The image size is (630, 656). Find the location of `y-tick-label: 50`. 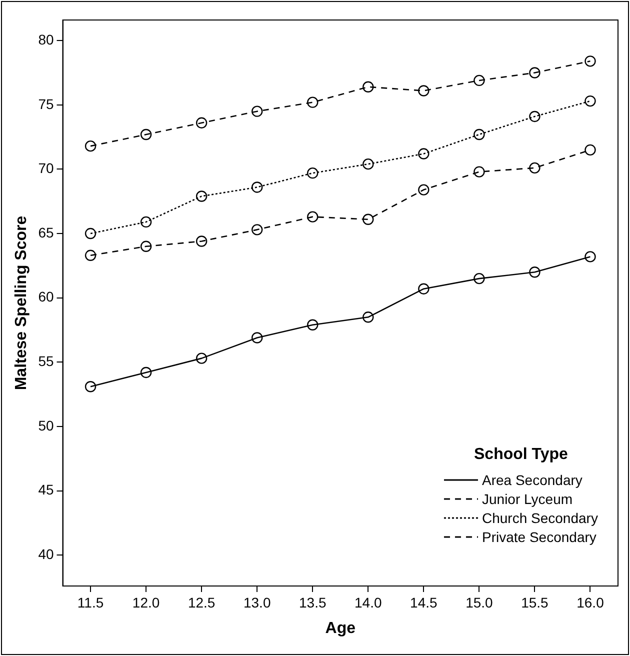

y-tick-label: 50 is located at coordinates (46, 425).